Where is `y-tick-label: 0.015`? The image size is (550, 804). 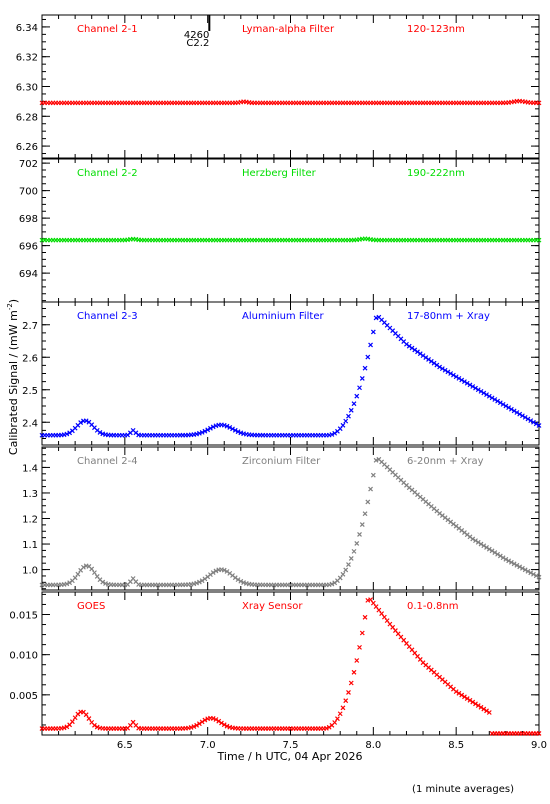 y-tick-label: 0.015 is located at coordinates (23, 615).